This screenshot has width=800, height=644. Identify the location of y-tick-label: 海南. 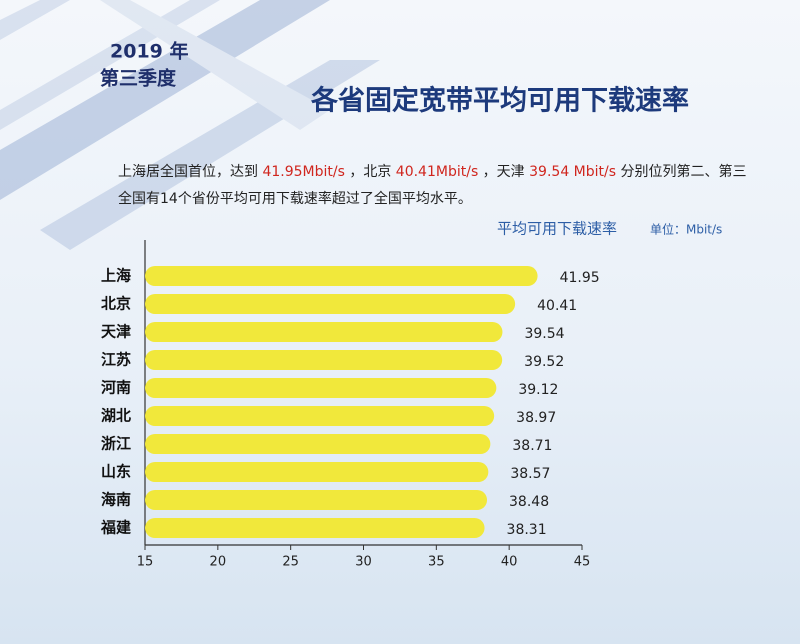
(116, 500).